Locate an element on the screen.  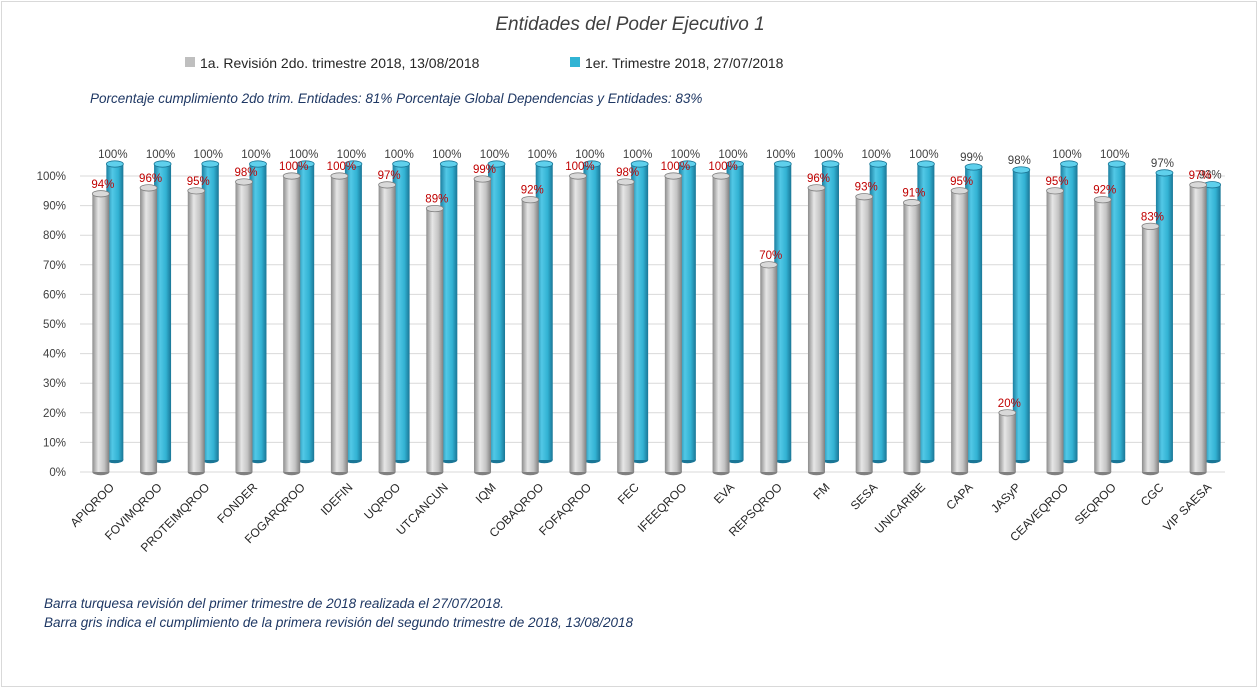
data-label-gray: 20% is located at coordinates (1009, 404).